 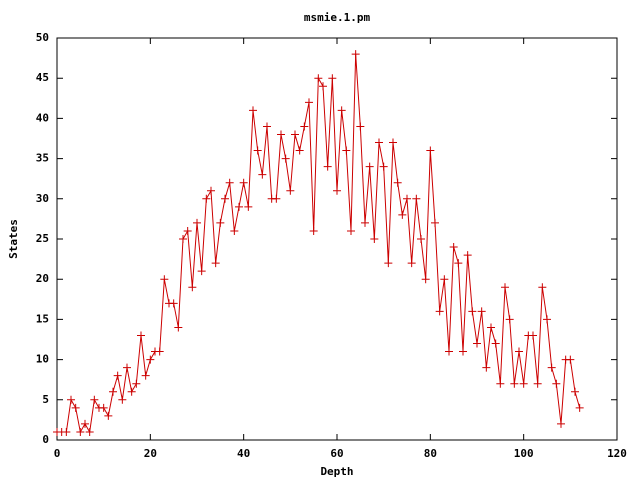 I want to click on y-tick-label: 50, so click(x=42, y=37).